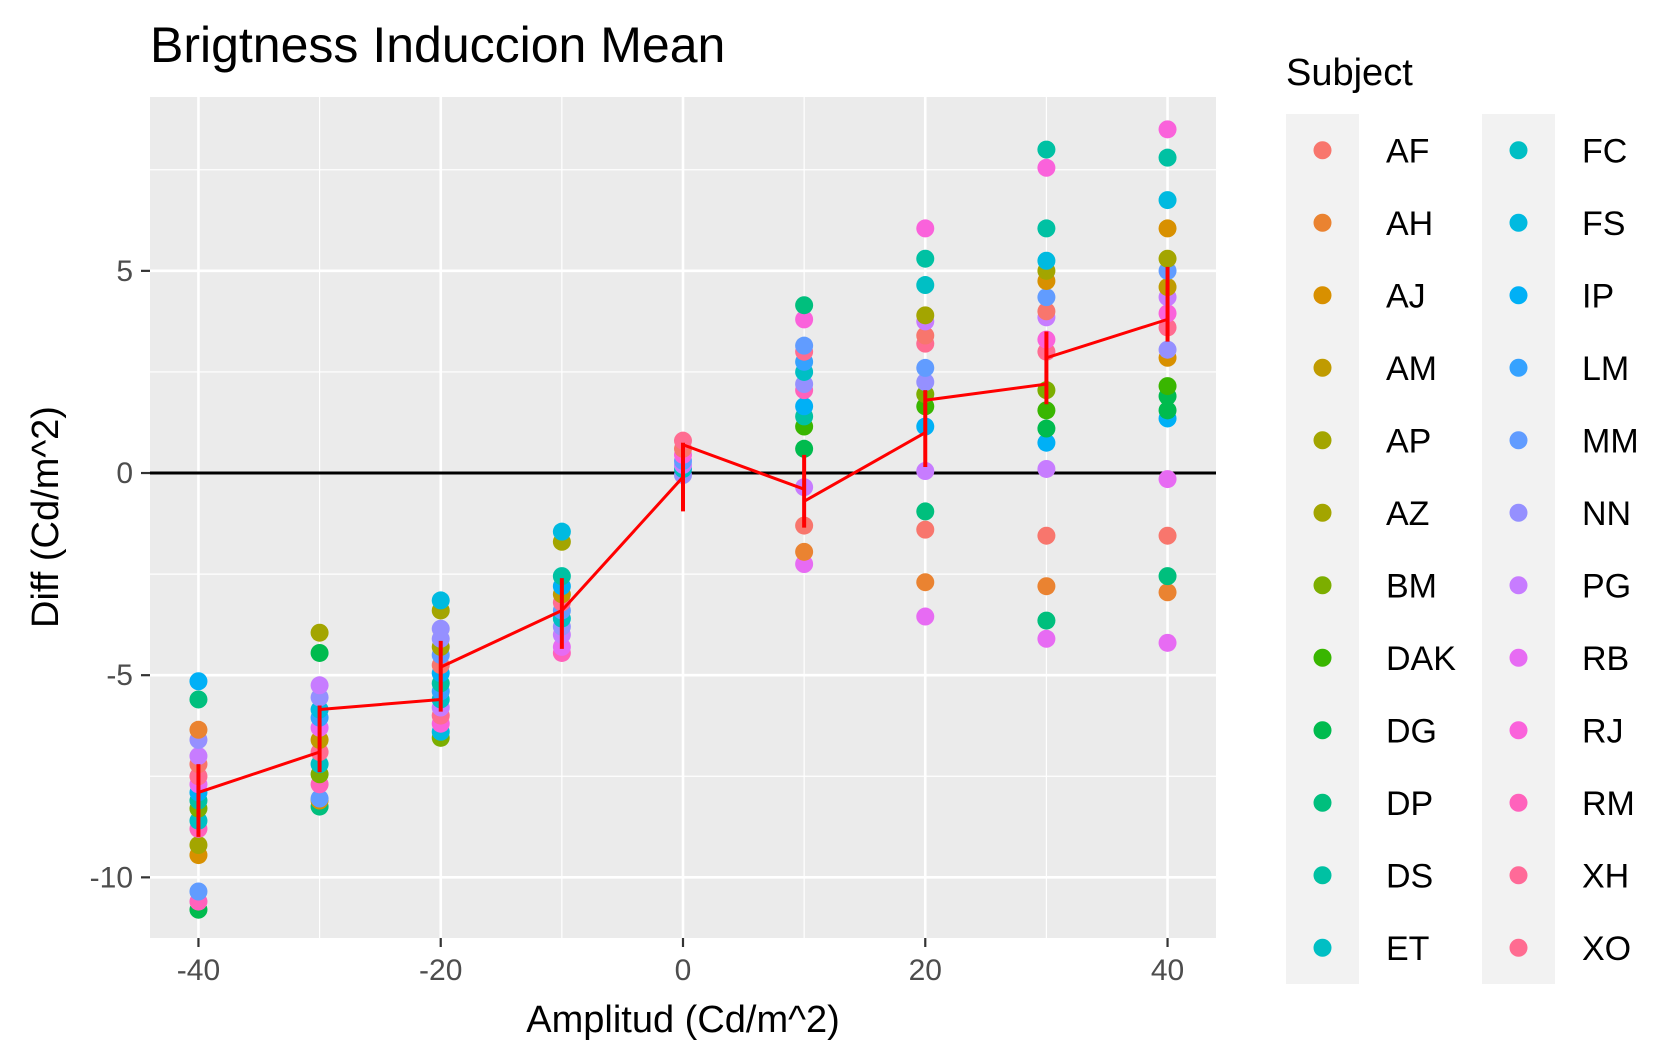  I want to click on x-tick-label: 20, so click(925, 970).